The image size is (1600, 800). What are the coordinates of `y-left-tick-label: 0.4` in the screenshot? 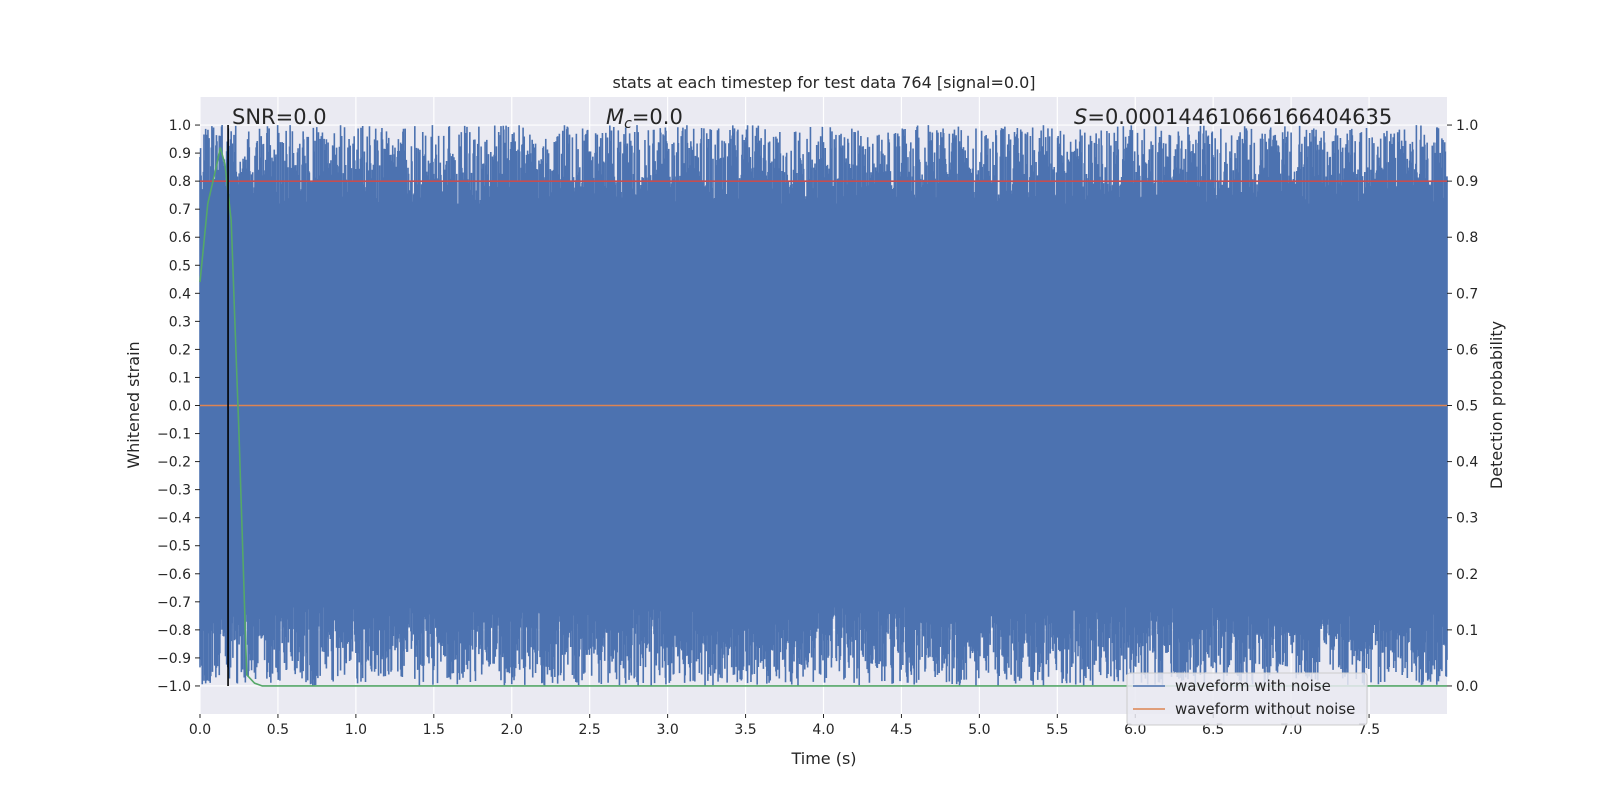 It's located at (180, 294).